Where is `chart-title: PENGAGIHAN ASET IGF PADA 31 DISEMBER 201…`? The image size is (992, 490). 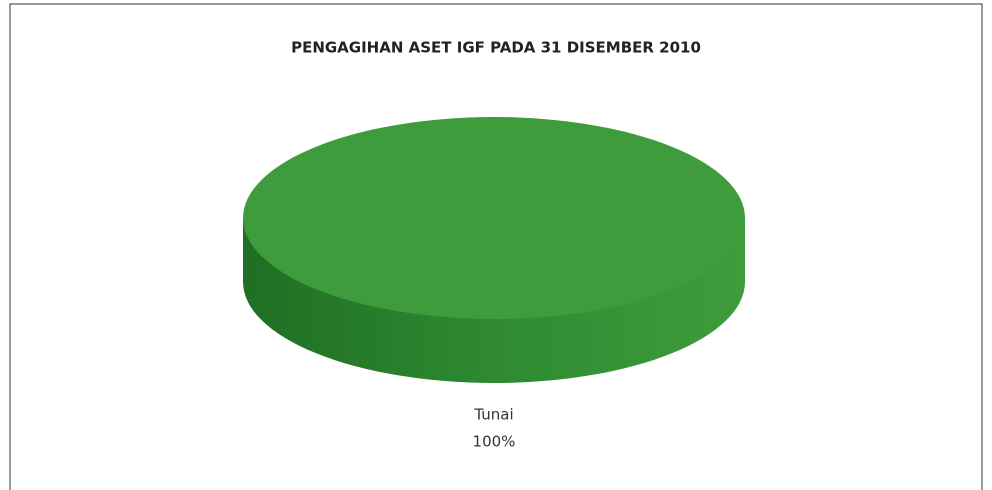
chart-title: PENGAGIHAN ASET IGF PADA 31 DISEMBER 201… is located at coordinates (496, 48).